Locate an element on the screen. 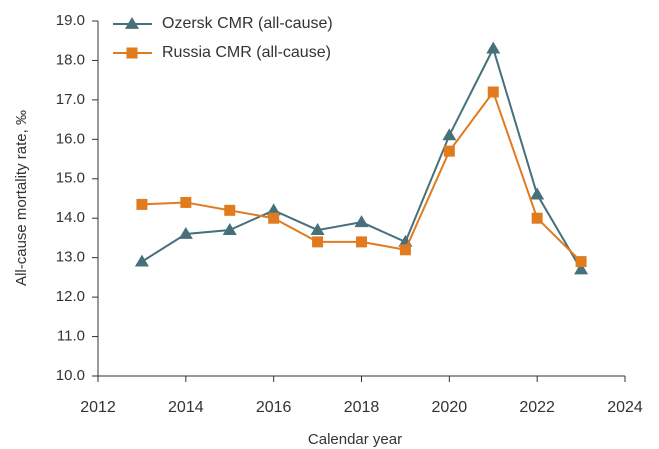 This screenshot has width=659, height=449. y-tick-label: 11.0 is located at coordinates (71, 336).